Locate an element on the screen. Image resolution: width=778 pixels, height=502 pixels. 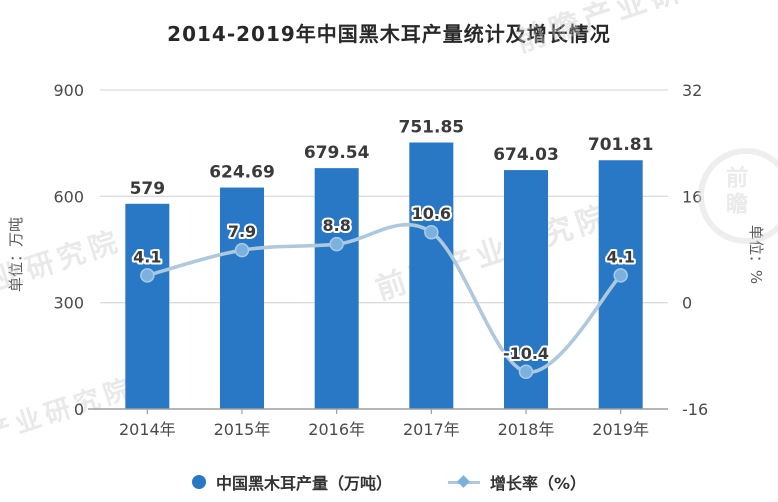
right-tick-label--16: -16 is located at coordinates (695, 409).